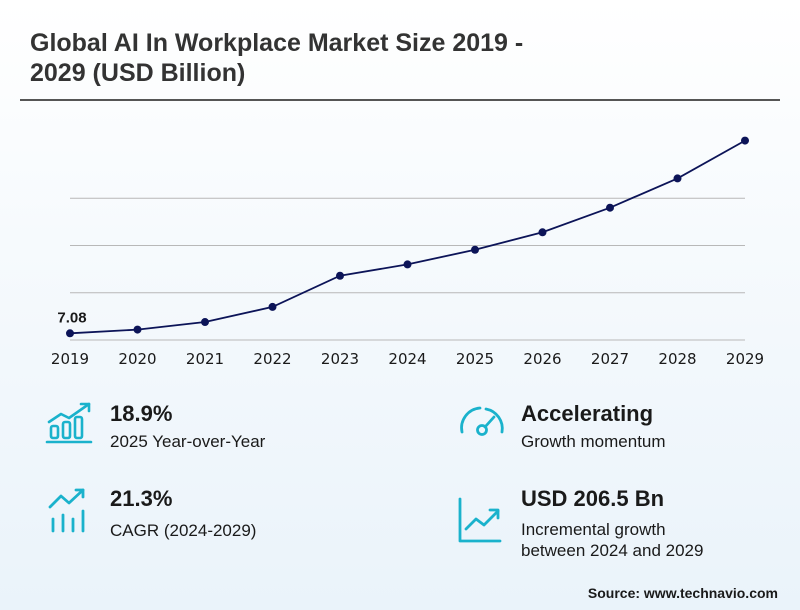 The image size is (800, 610). I want to click on data-point-2020, so click(137, 329).